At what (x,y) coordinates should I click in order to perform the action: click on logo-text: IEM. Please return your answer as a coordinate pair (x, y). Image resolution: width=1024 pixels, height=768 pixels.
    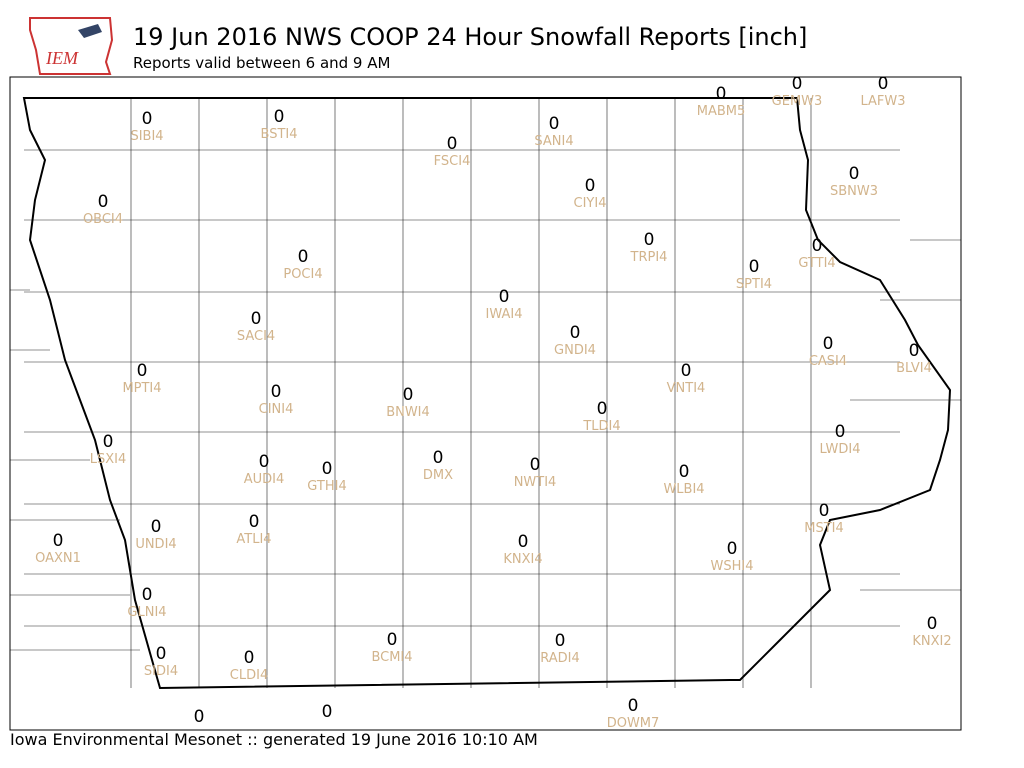
    Looking at the image, I should click on (62, 58).